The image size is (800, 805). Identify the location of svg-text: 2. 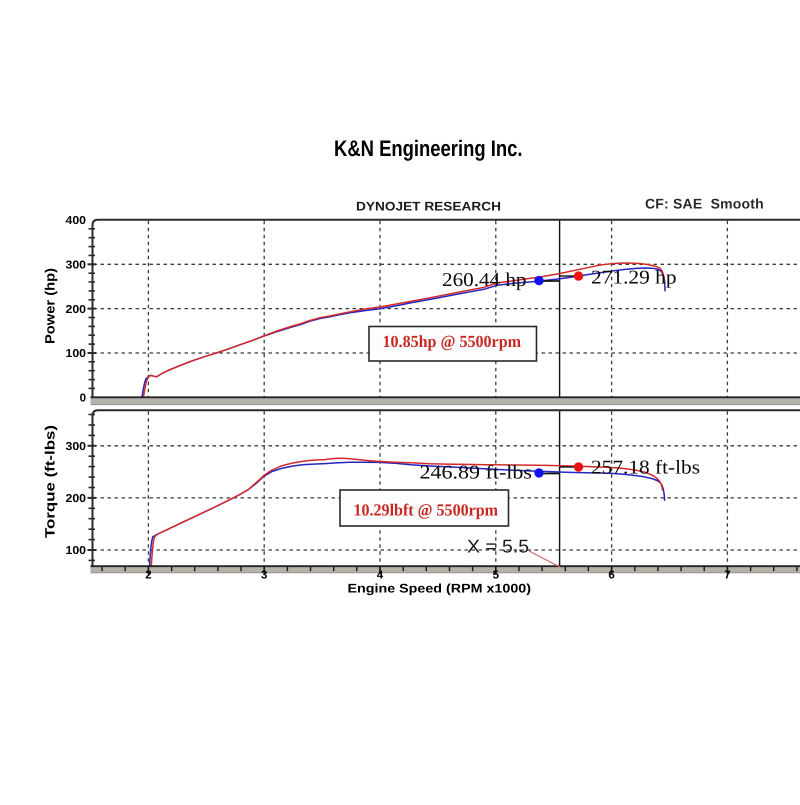
(148, 576).